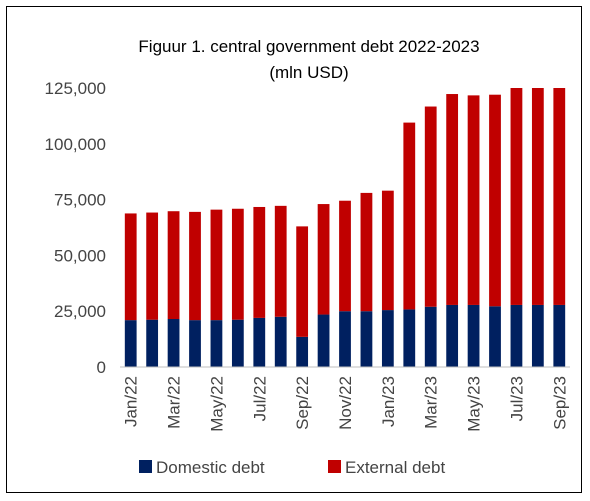 The image size is (590, 501). Describe the element at coordinates (395, 467) in the screenshot. I see `legend-label-external: External debt` at that location.